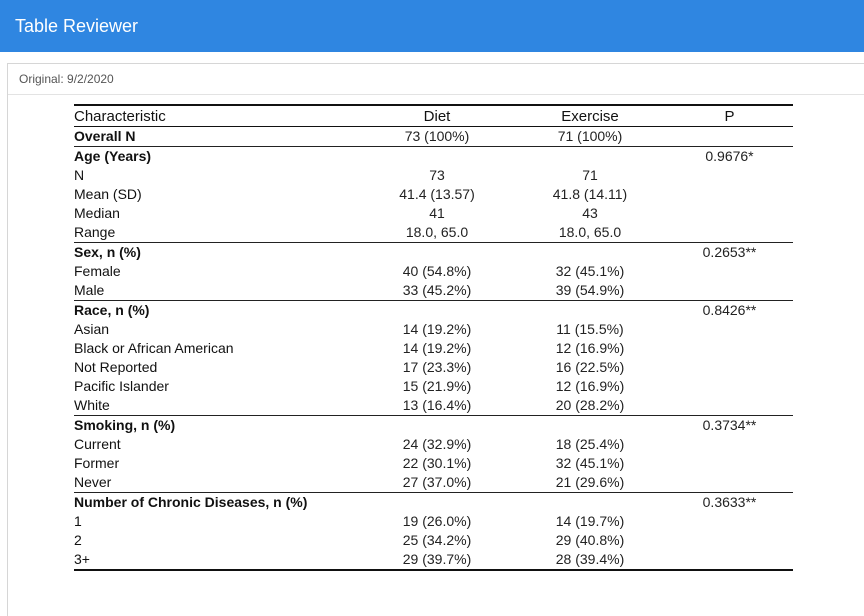 This screenshot has width=864, height=616. What do you see at coordinates (590, 213) in the screenshot?
I see `cell-exercise: 43` at bounding box center [590, 213].